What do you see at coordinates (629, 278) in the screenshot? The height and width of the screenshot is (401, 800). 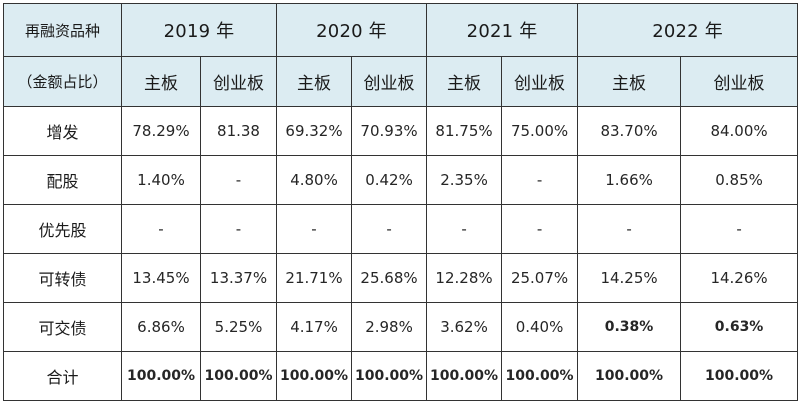 I see `table-cell: 14.25%` at bounding box center [629, 278].